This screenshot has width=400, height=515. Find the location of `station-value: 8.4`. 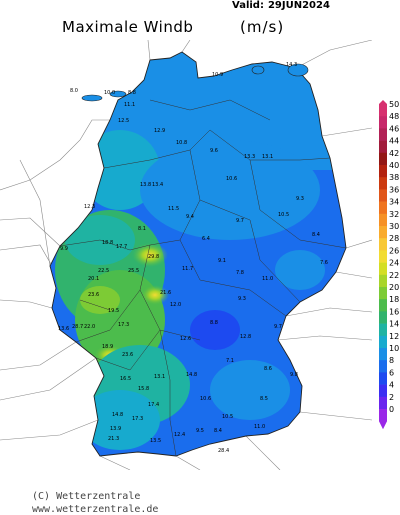

station-value: 8.4 is located at coordinates (218, 431).